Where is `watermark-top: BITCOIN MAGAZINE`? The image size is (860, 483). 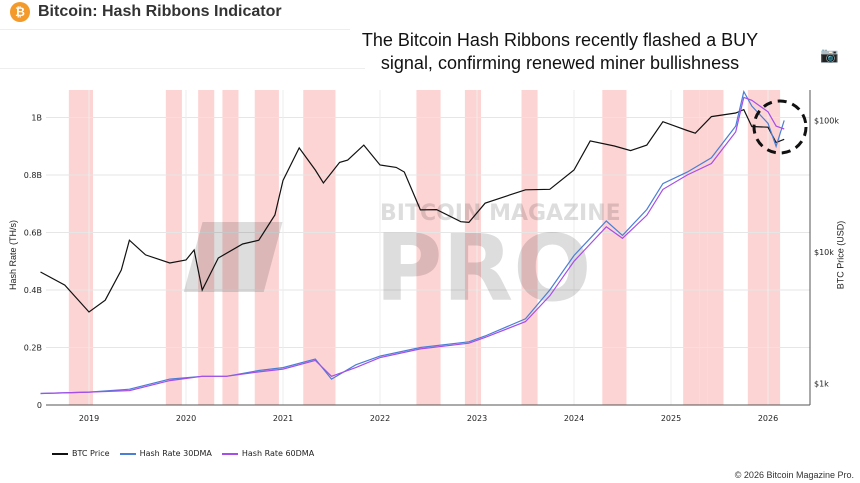
watermark-top: BITCOIN MAGAZINE is located at coordinates (500, 213).